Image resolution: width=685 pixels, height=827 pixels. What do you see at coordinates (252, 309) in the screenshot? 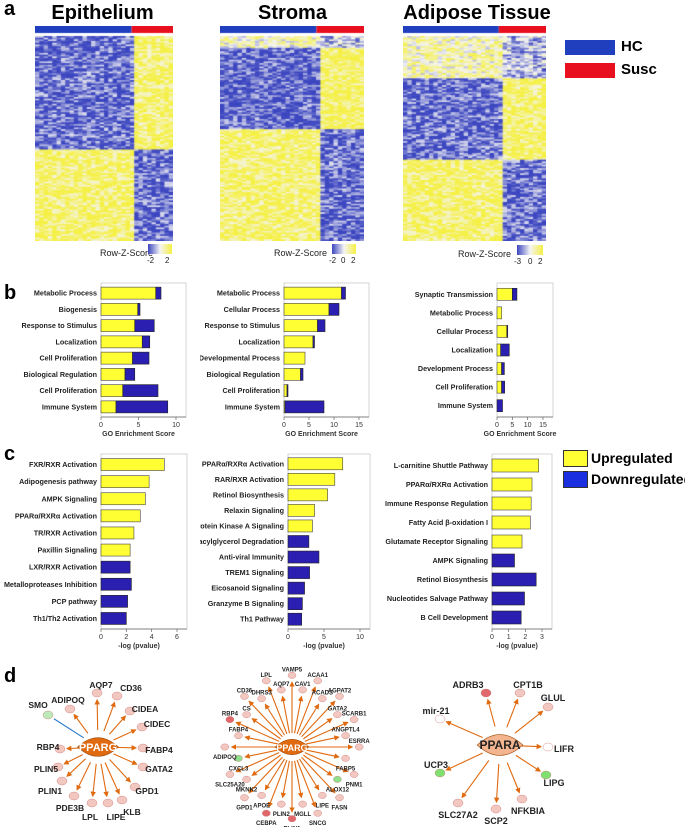
I see `category-label: Cellular Process` at bounding box center [252, 309].